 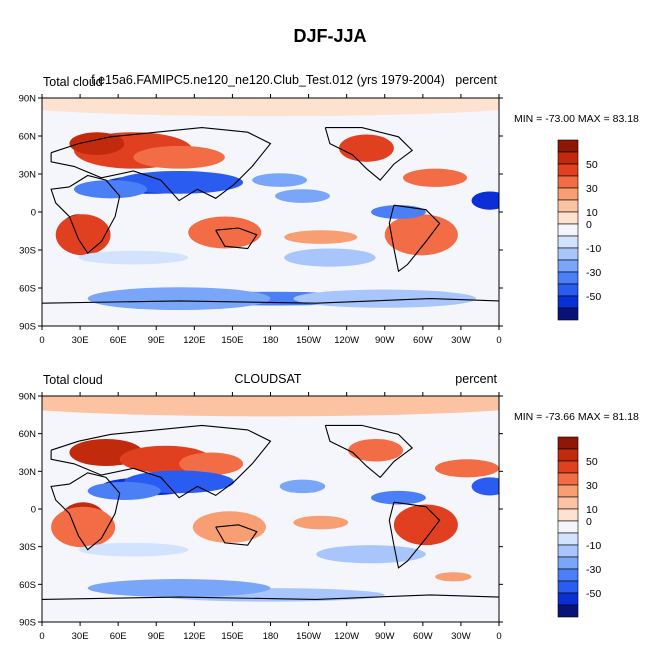 What do you see at coordinates (329, 36) in the screenshot?
I see `figure-title: DJF-JJA` at bounding box center [329, 36].